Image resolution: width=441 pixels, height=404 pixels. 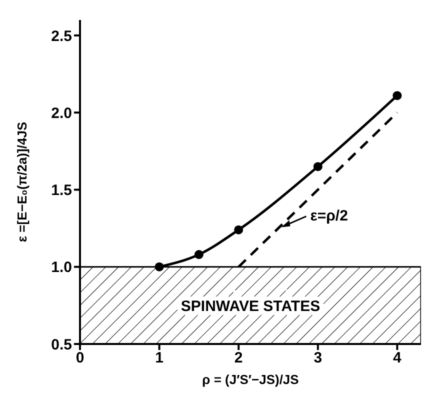 What do you see at coordinates (61, 345) in the screenshot?
I see `y-tick-label: 0.5` at bounding box center [61, 345].